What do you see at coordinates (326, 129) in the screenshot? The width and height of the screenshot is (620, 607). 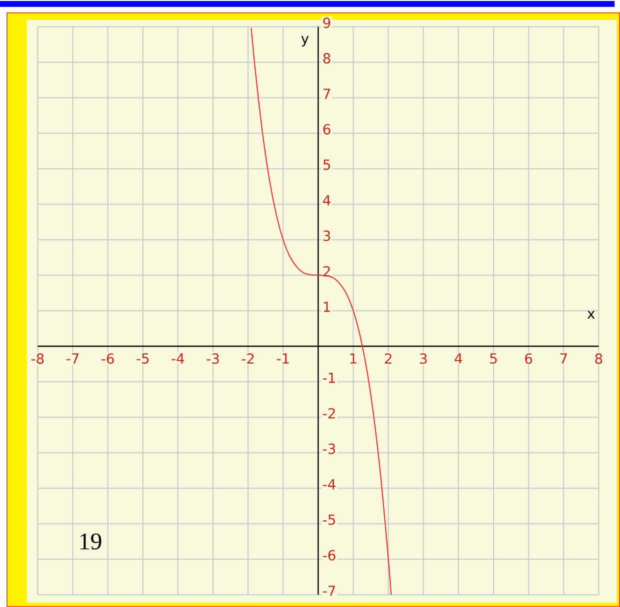 I see `y-tick-label: 6` at bounding box center [326, 129].